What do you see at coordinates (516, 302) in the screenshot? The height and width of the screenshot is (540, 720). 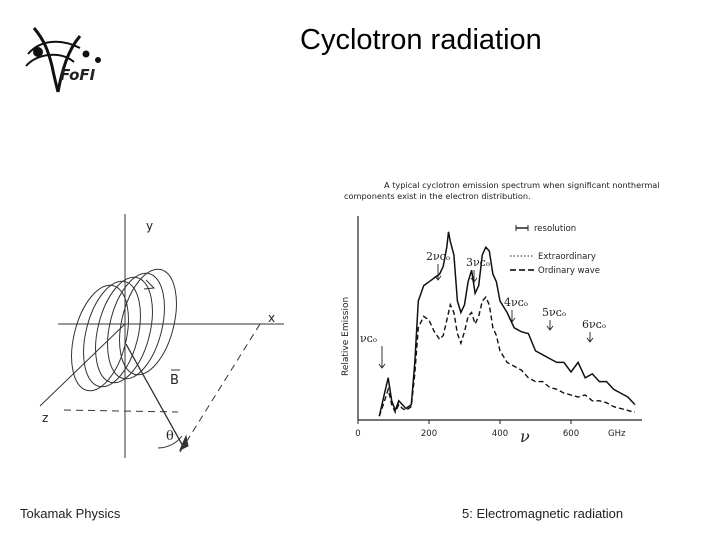 I see `harmonic-label-4: 4νᴄₒ` at bounding box center [516, 302].